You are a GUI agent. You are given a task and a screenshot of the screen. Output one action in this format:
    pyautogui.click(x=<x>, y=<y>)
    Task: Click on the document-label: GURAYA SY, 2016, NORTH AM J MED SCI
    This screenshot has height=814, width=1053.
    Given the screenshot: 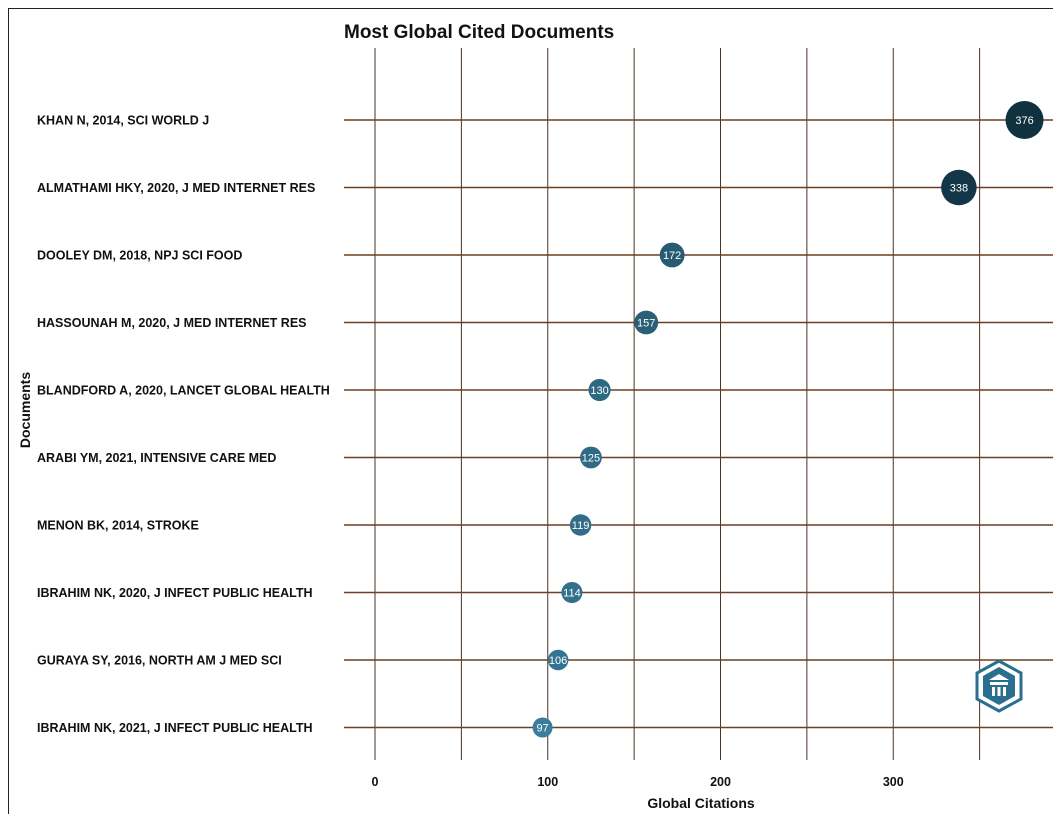 What is the action you would take?
    pyautogui.click(x=159, y=661)
    